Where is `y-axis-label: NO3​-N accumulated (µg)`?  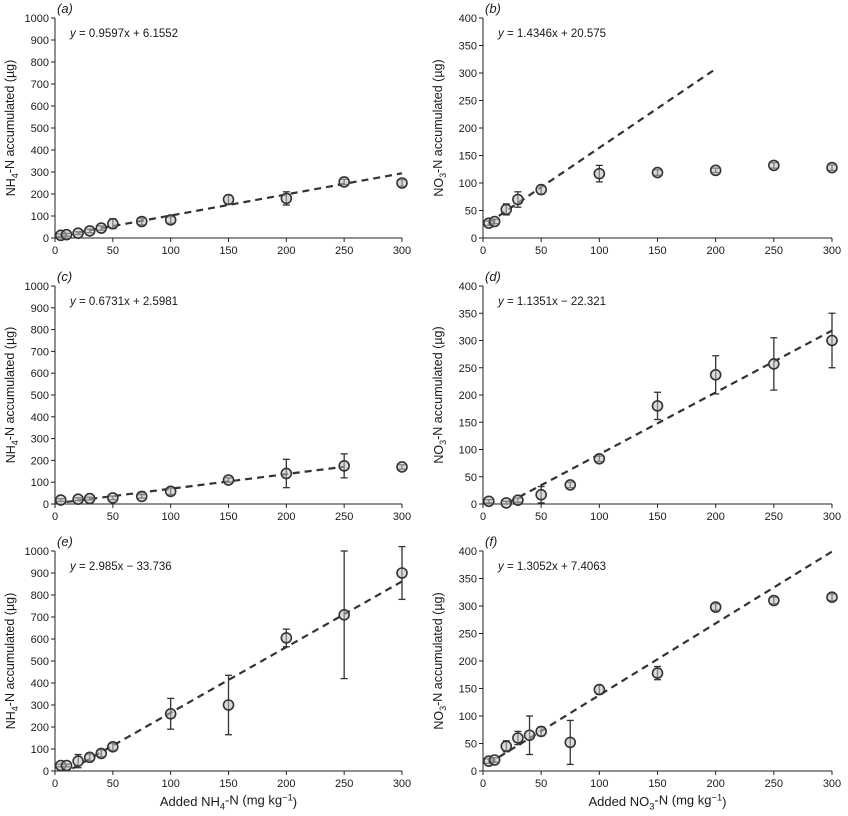 y-axis-label: NO3​-N accumulated (µg) is located at coordinates (439, 660).